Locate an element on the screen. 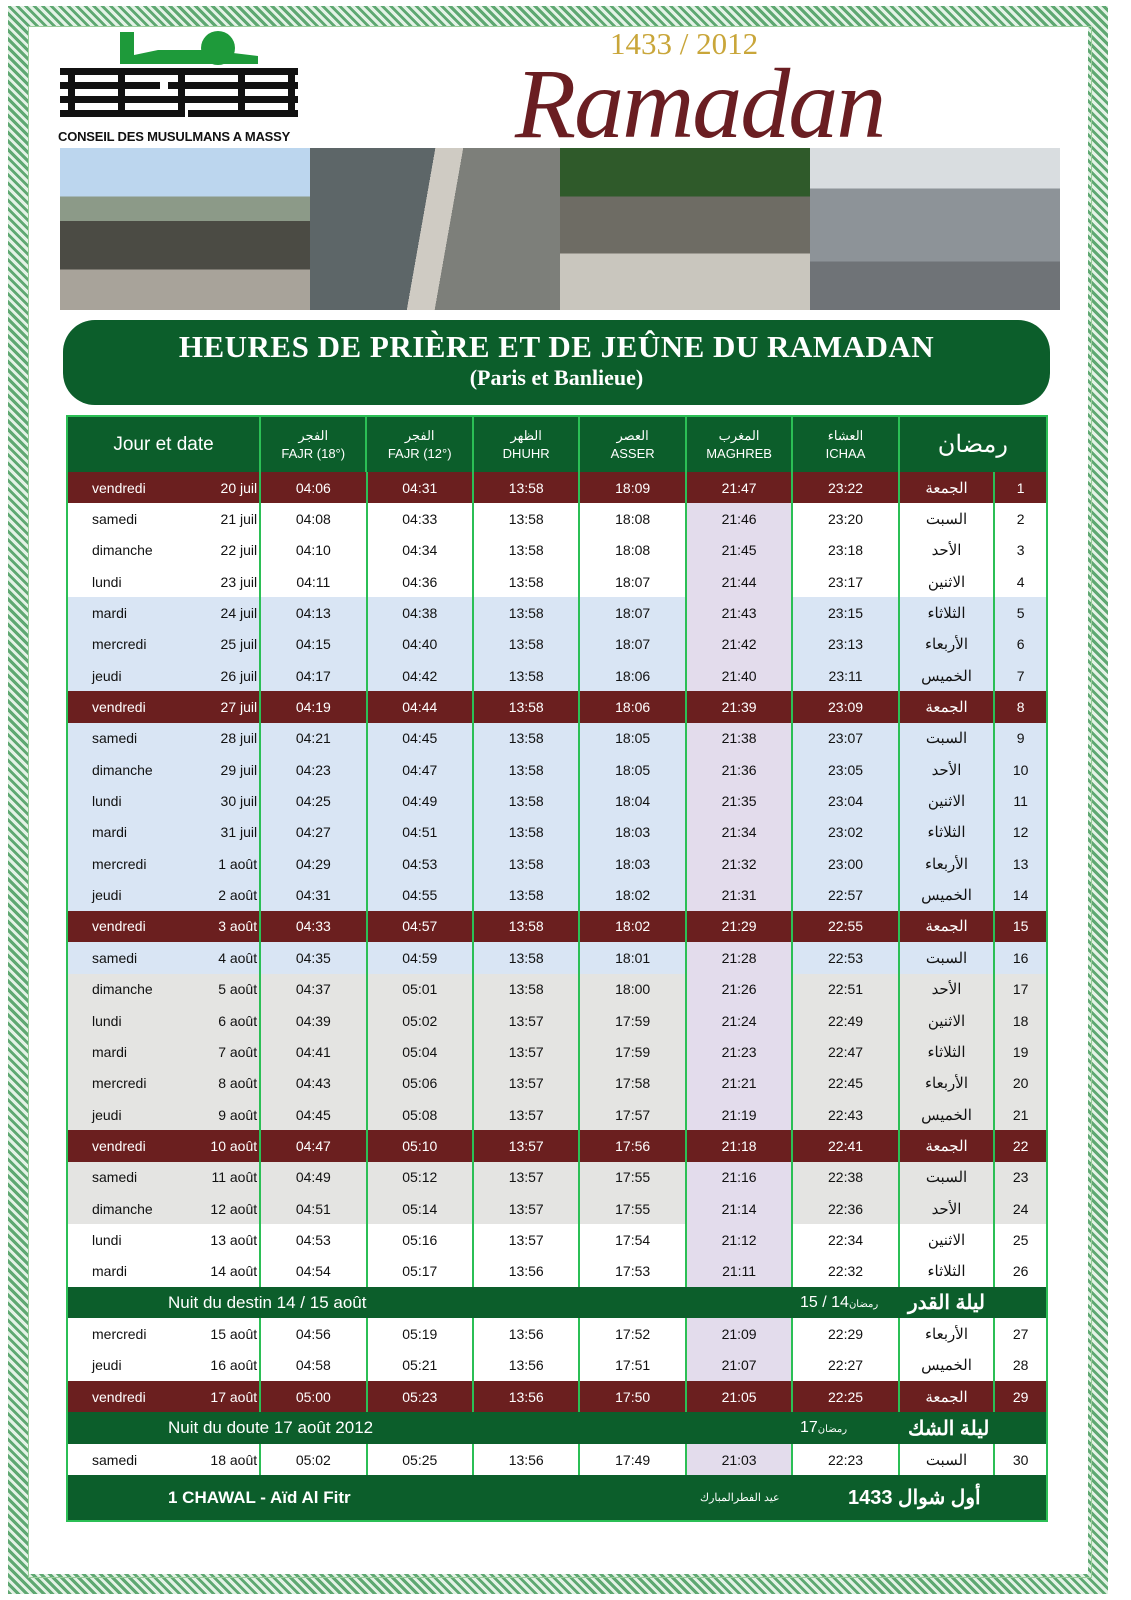 The width and height of the screenshot is (1131, 1600). date: 15 août is located at coordinates (234, 1334).